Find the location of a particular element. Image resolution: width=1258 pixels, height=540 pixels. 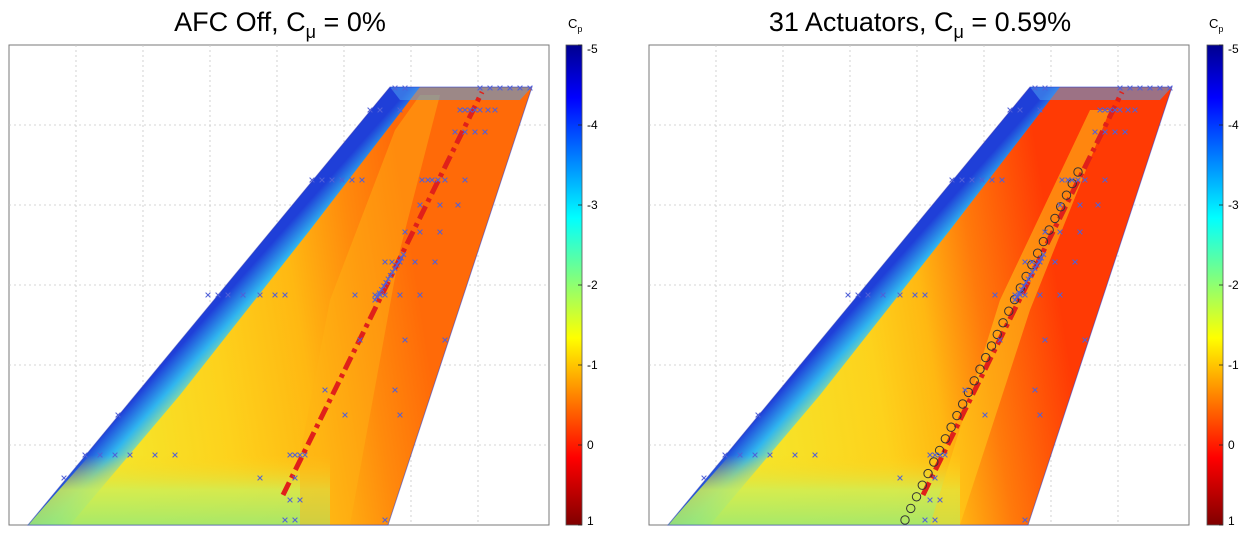

colorbar-tick-label: -3 is located at coordinates (1233, 205).